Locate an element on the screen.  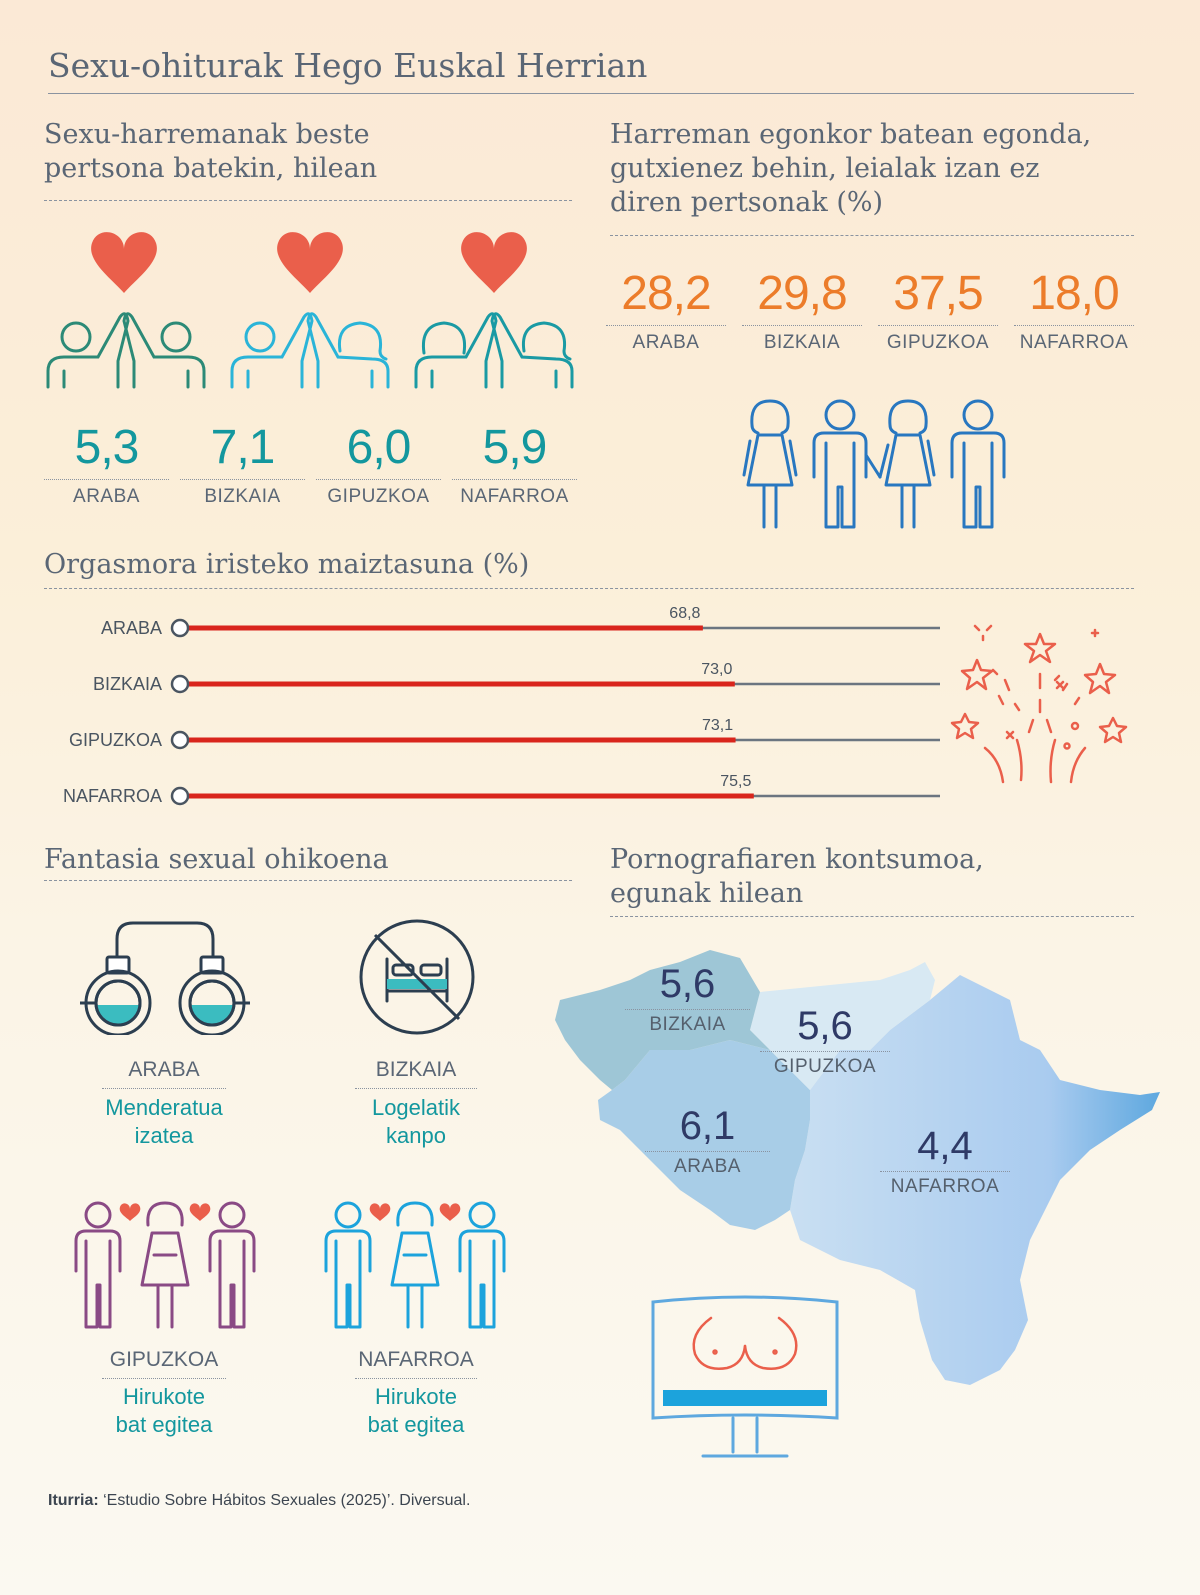
relations-item: 5,9 NAFARROA is located at coordinates (514, 464).